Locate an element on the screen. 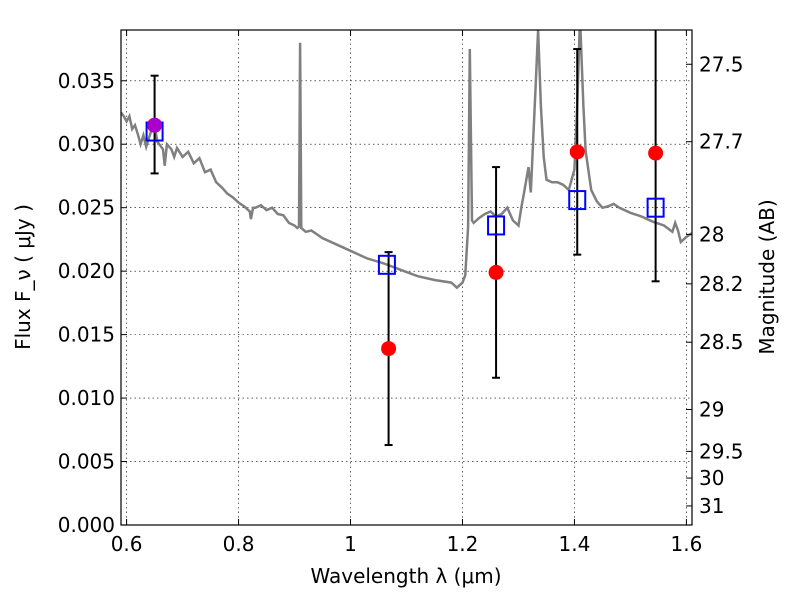  y-axis-ticks: 0.000 0.005 0.010 0.015 0.020 0.025 0.030 0.035 is located at coordinates (92, 303).